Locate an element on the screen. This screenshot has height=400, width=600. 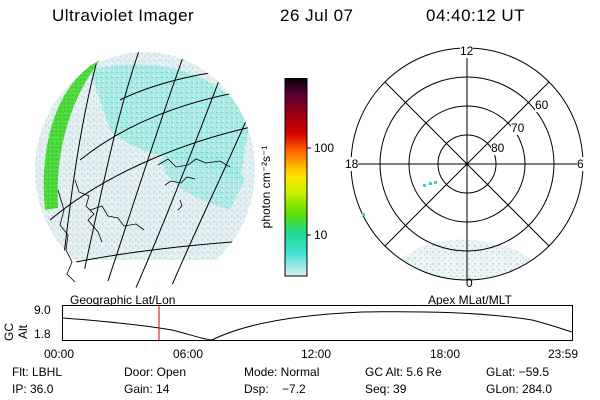
timeline-xtick-4: 23:59 is located at coordinates (563, 354).